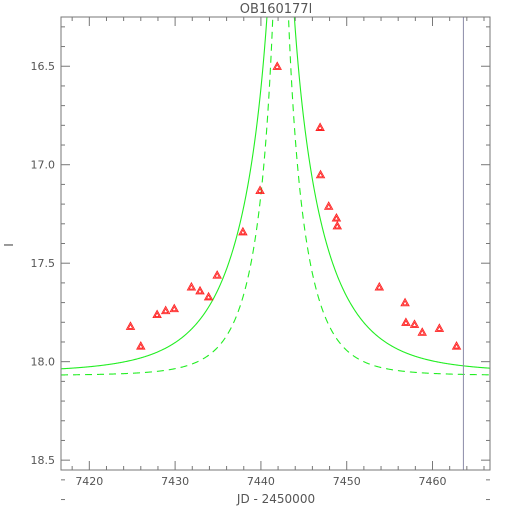  What do you see at coordinates (261, 481) in the screenshot?
I see `x-tick-label: 7440` at bounding box center [261, 481].